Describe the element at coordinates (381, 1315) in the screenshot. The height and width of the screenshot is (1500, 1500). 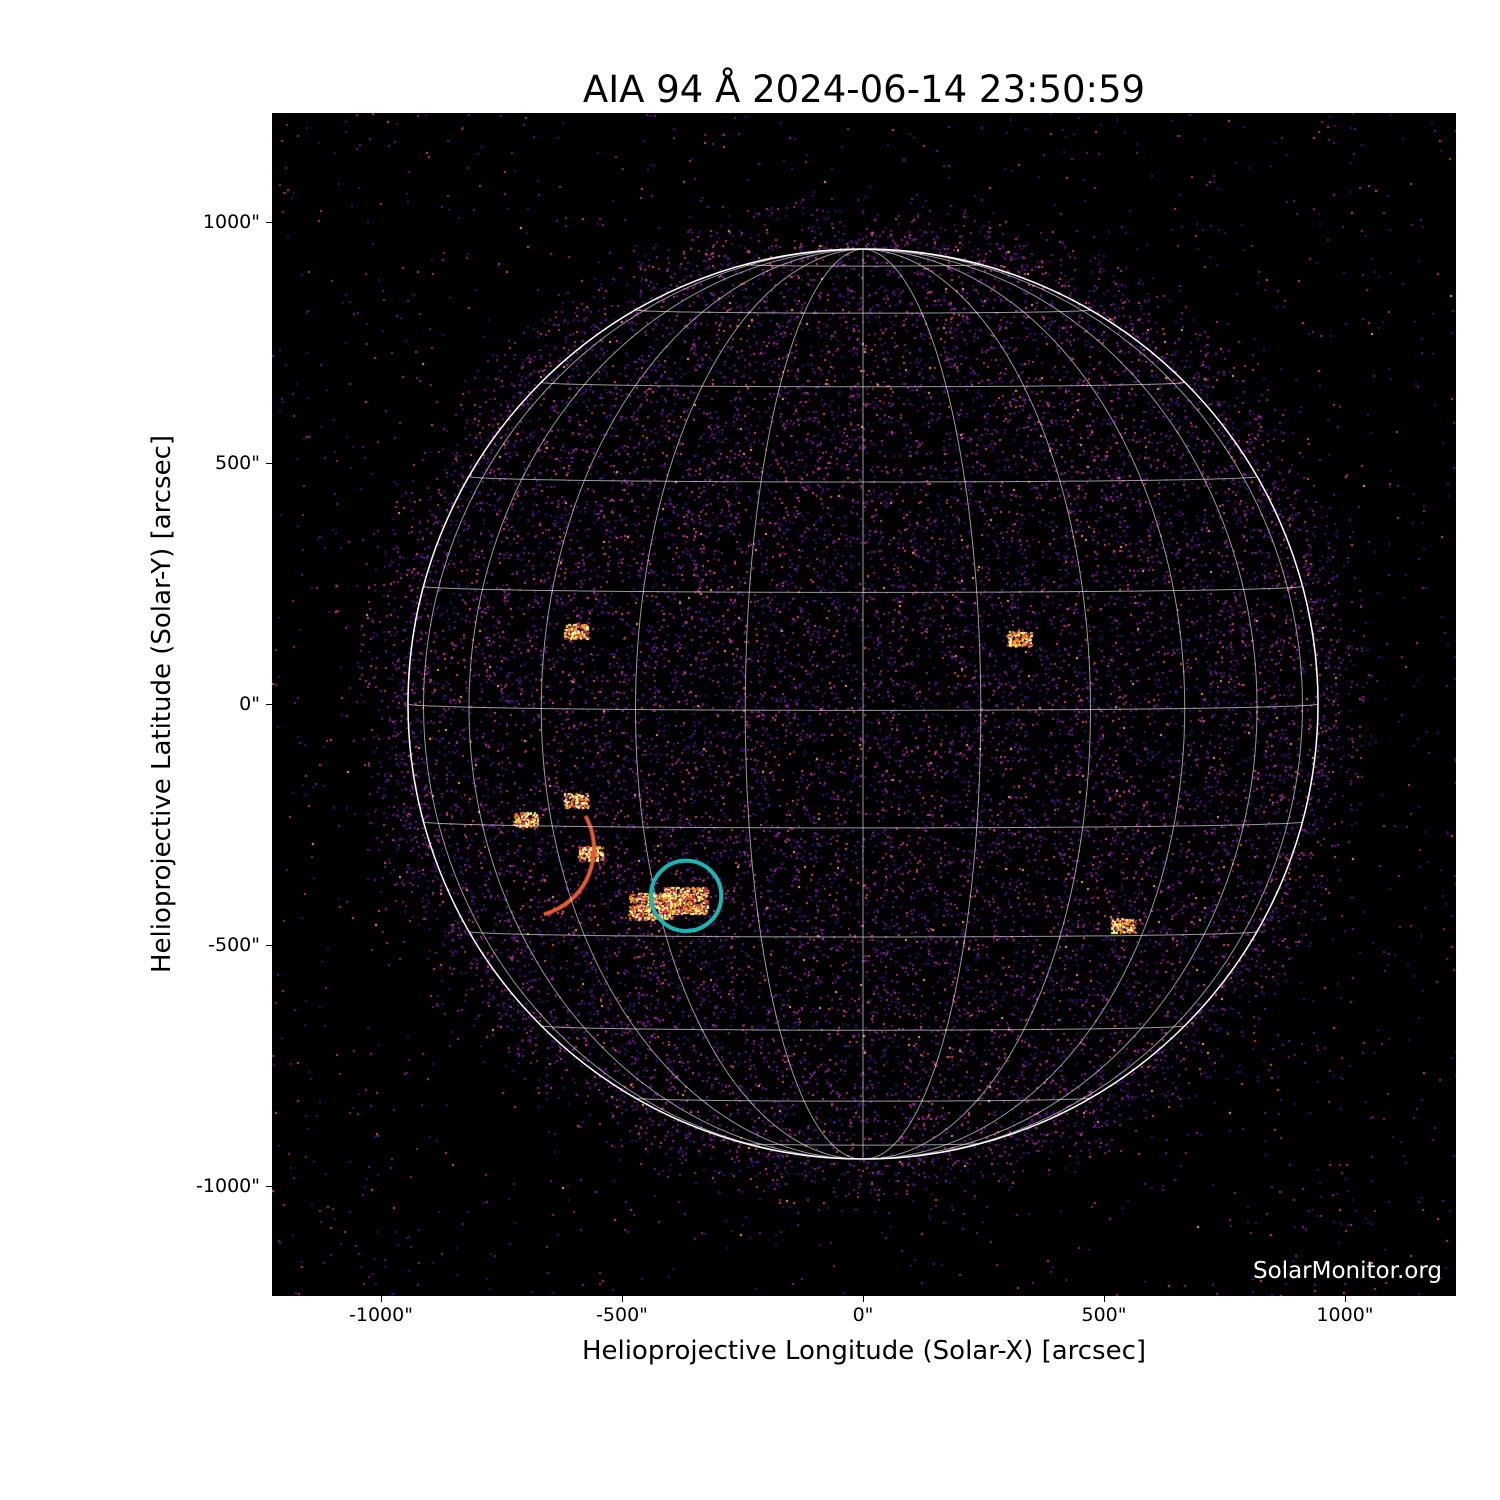
I see `x-tick-label: -1000"` at that location.